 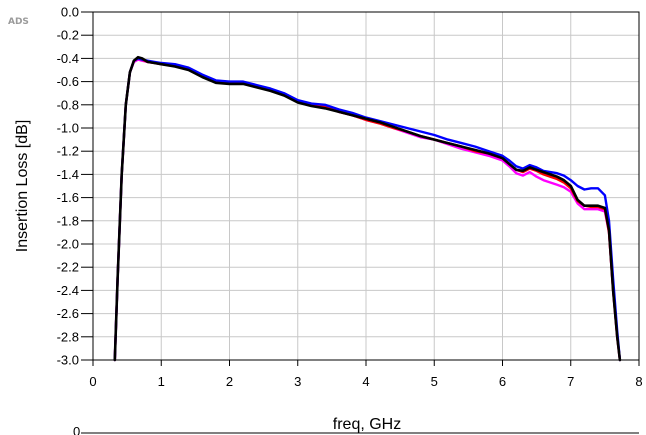 What do you see at coordinates (297, 381) in the screenshot?
I see `x-tick-label-3: 3` at bounding box center [297, 381].